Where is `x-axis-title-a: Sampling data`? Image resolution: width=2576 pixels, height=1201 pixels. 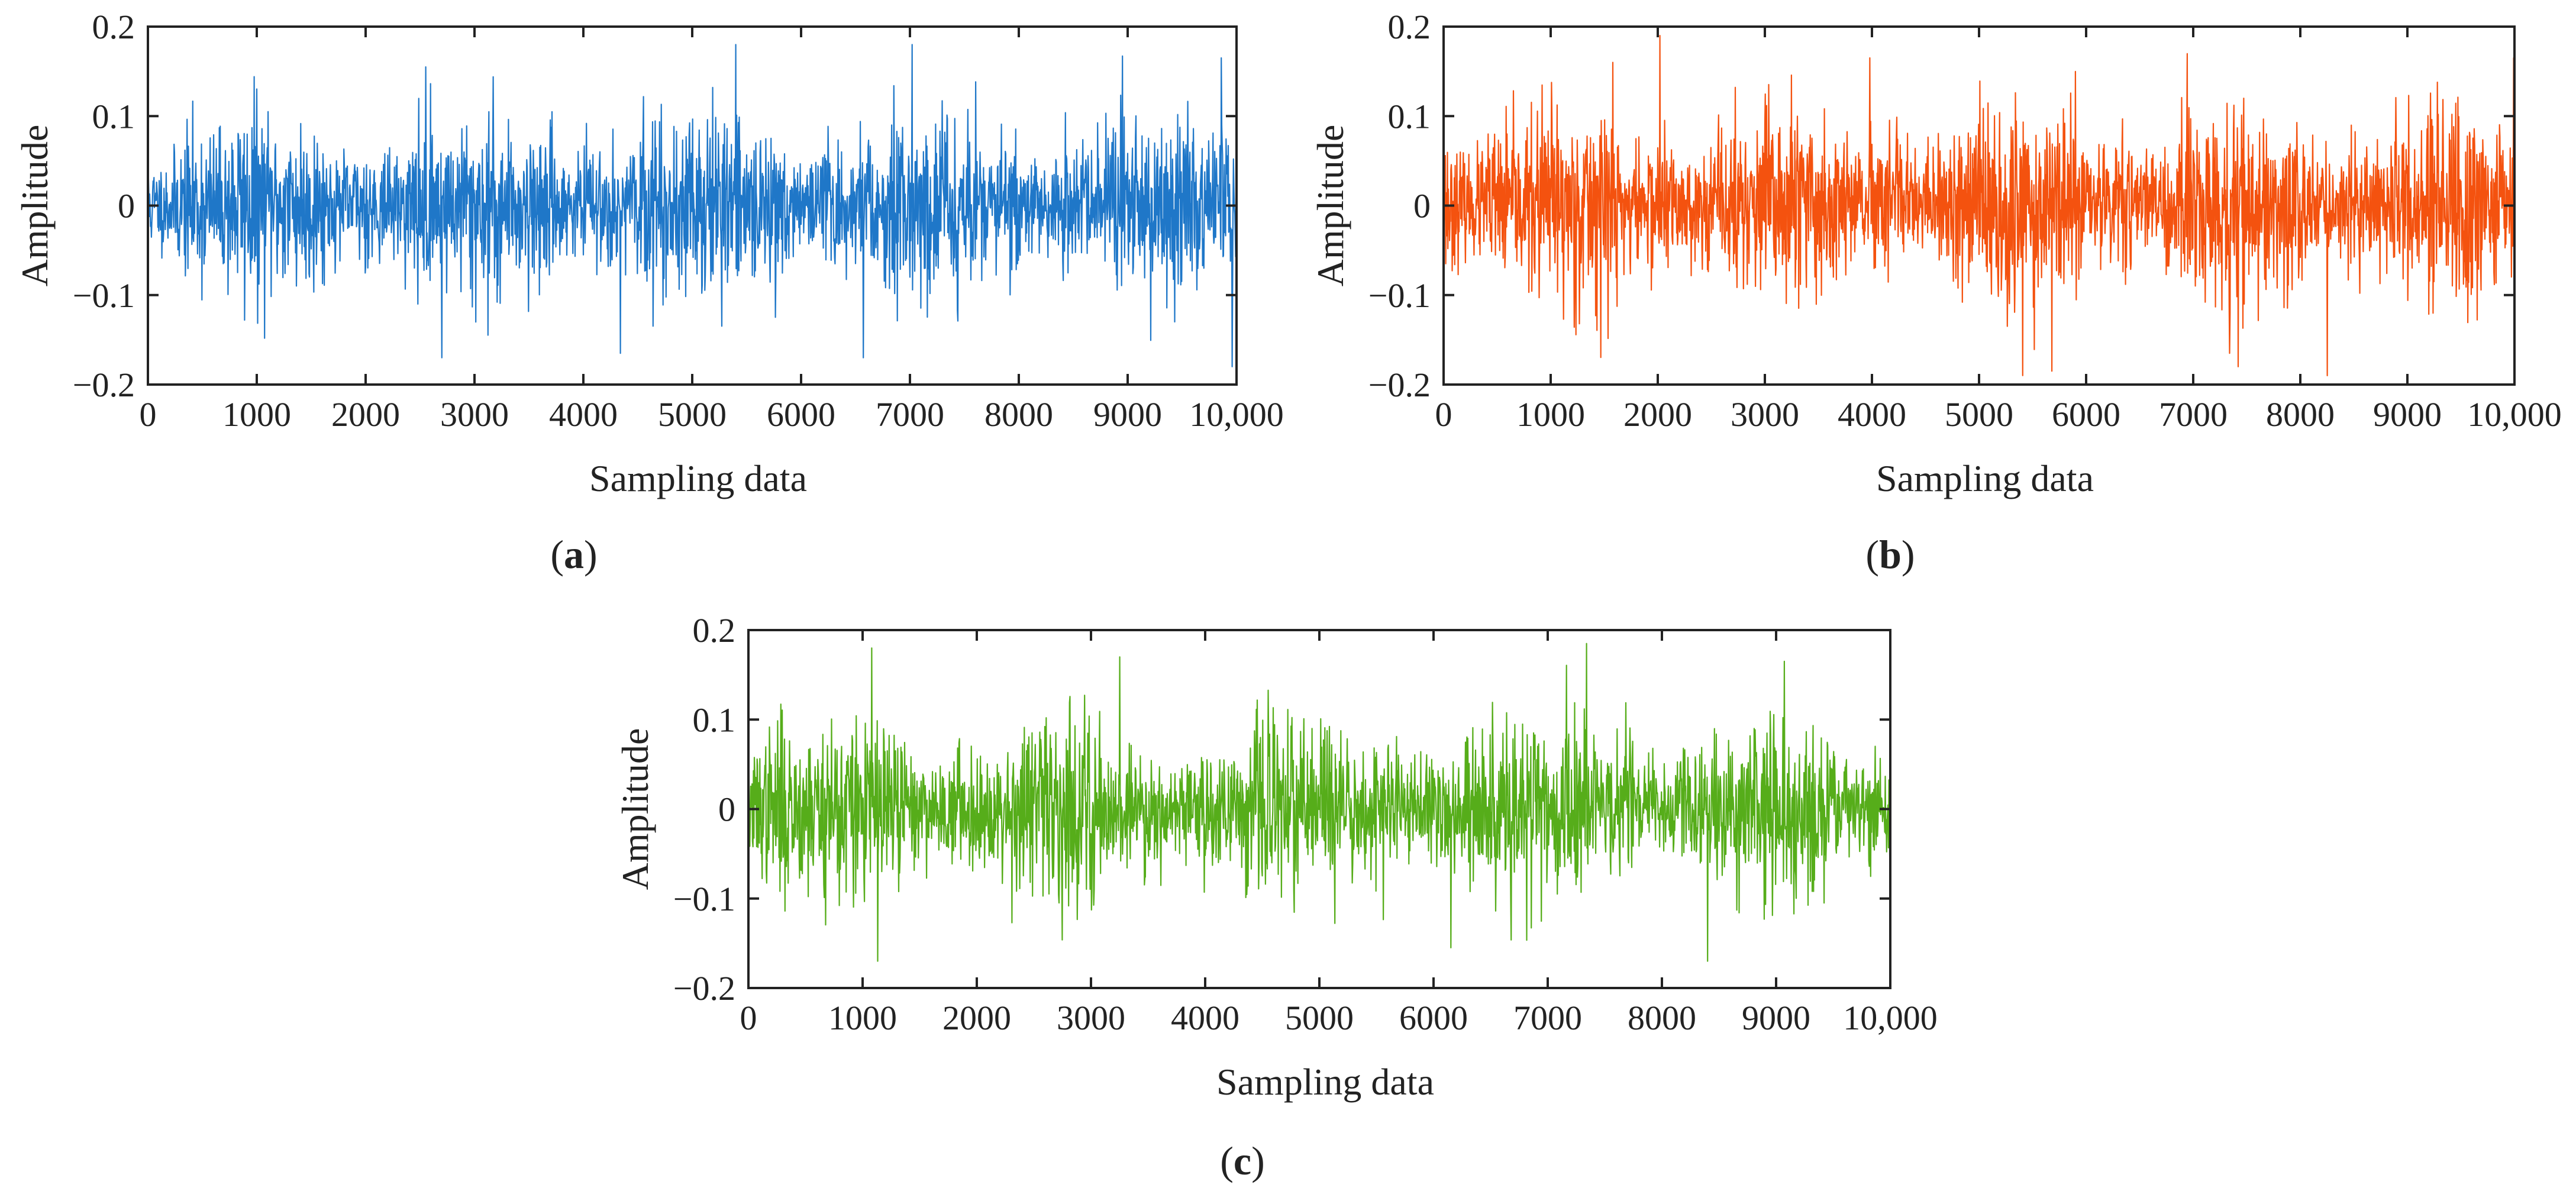
x-axis-title-a: Sampling data is located at coordinates (698, 478).